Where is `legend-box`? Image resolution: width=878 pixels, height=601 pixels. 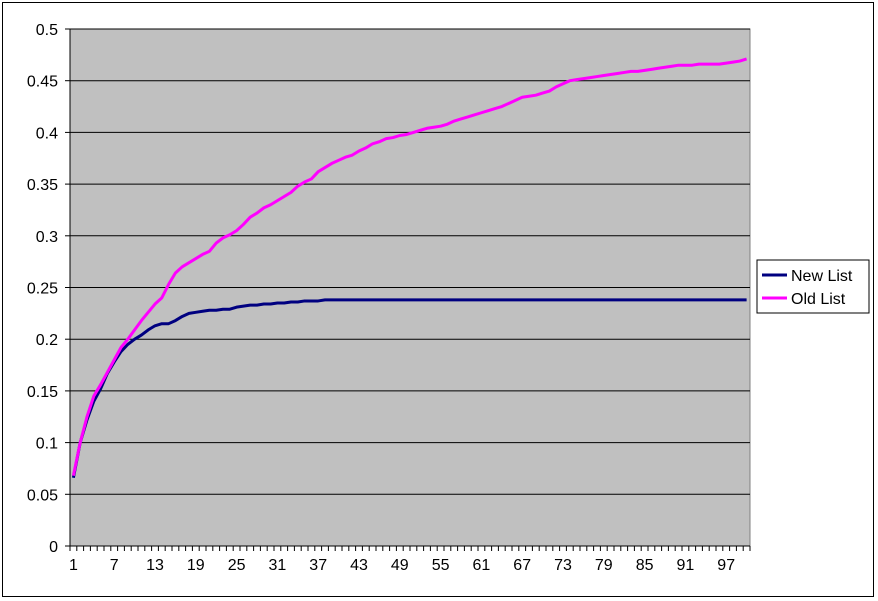 legend-box is located at coordinates (813, 286).